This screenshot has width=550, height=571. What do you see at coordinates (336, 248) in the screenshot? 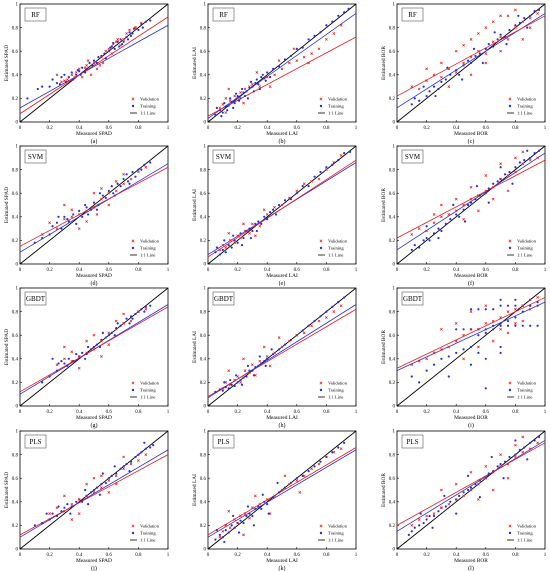
I see `legend-training-label: Training` at bounding box center [336, 248].